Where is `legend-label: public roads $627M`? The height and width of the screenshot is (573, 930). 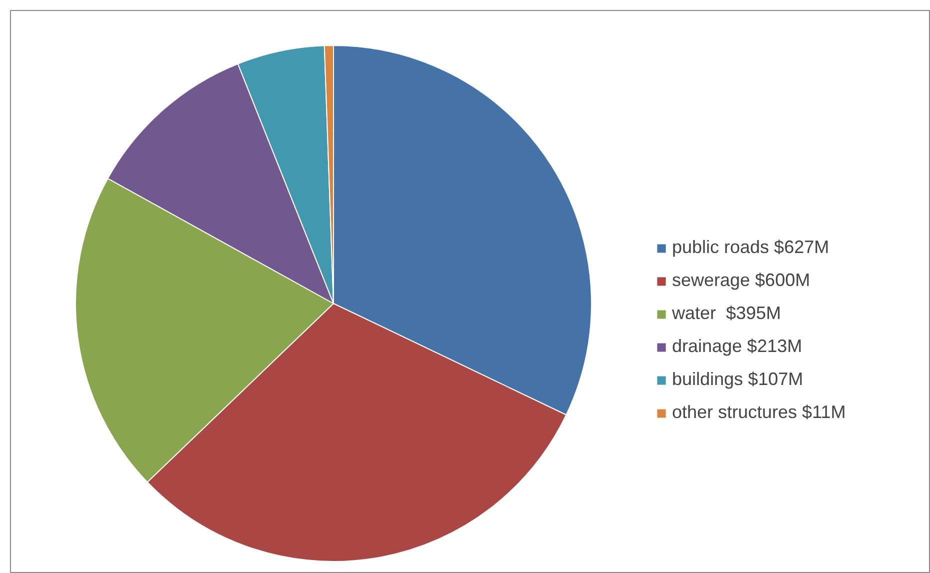 legend-label: public roads $627M is located at coordinates (751, 247).